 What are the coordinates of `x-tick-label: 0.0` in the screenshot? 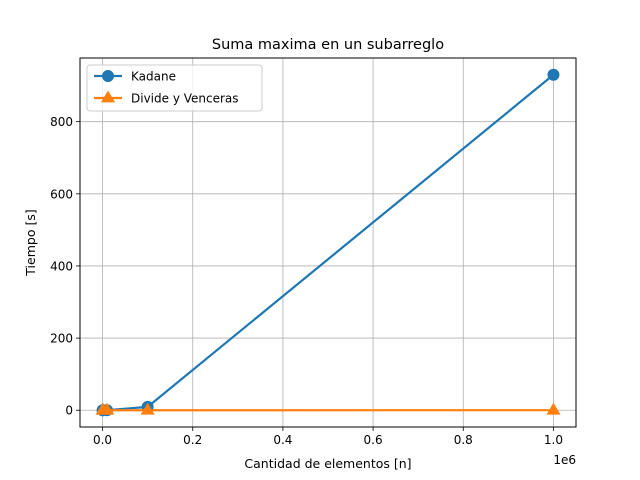 It's located at (102, 440).